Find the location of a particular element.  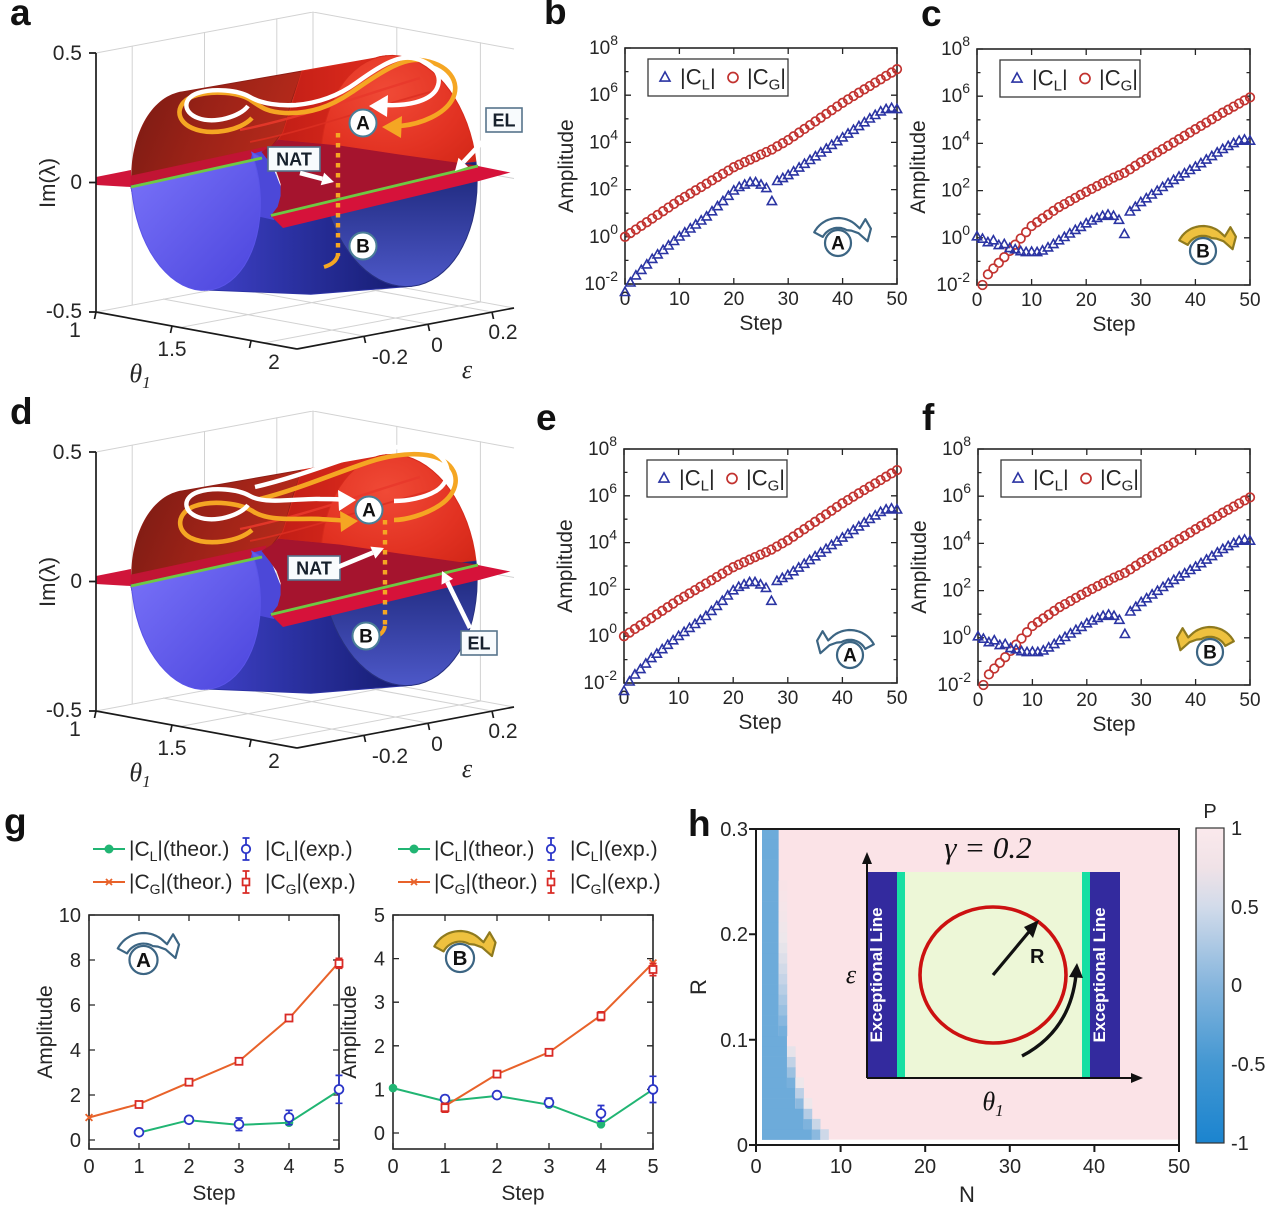

svg-text: d is located at coordinates (21, 411).